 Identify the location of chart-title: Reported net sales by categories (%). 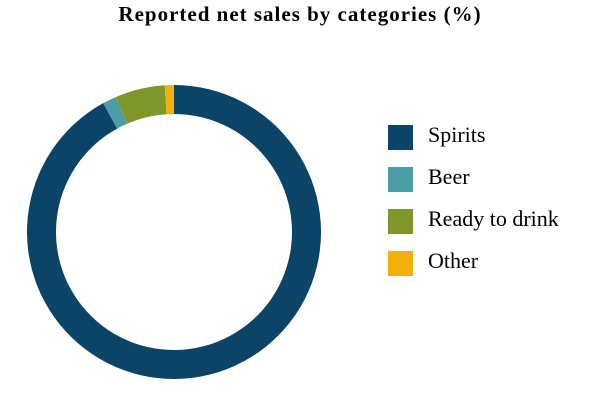
(299, 14).